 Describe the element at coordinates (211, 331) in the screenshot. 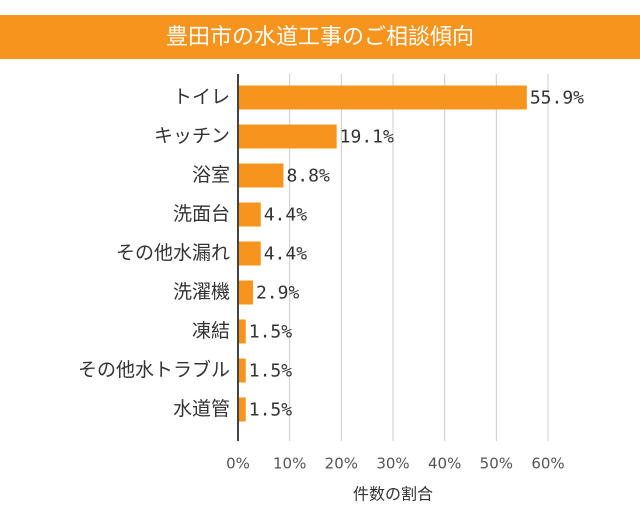

I see `y-tick-label: 凍結` at that location.